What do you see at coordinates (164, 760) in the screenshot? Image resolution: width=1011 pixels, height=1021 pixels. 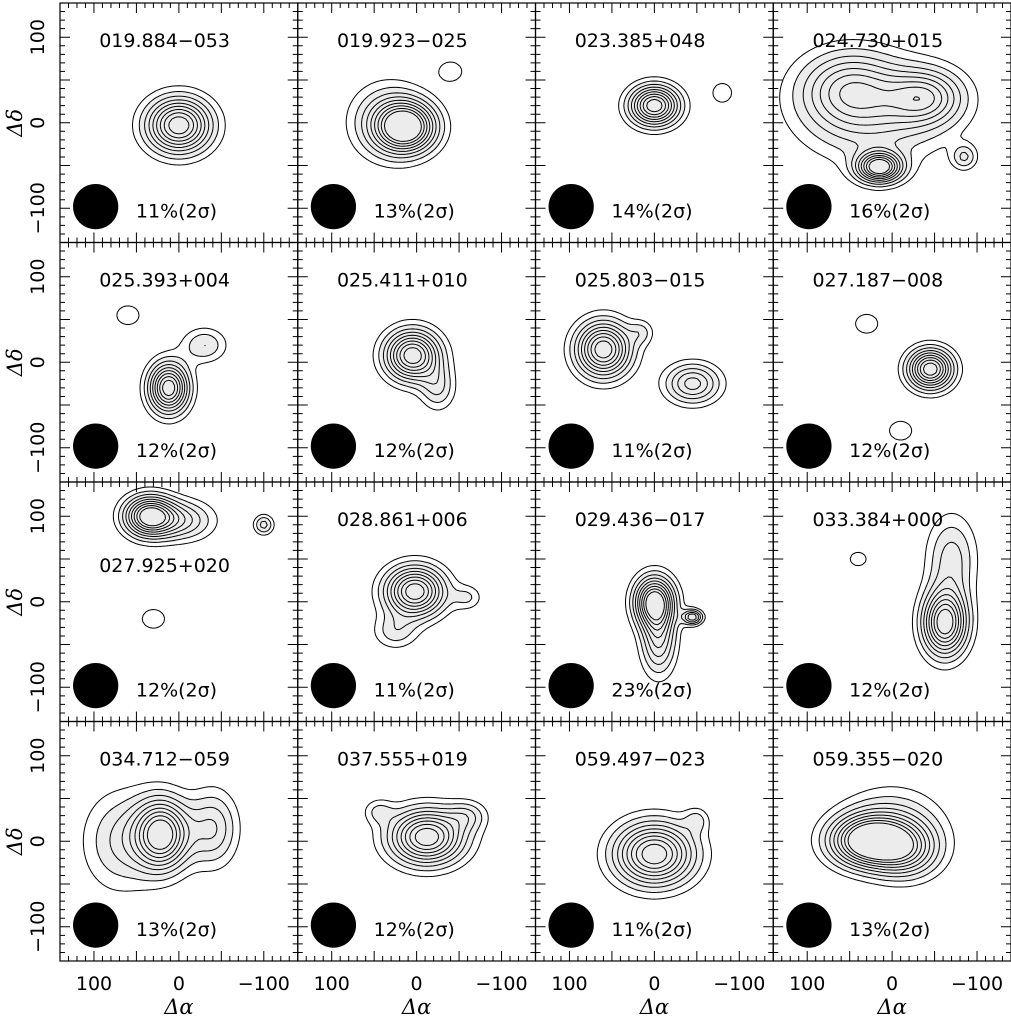 I see `source-name: 034.712−059` at bounding box center [164, 760].